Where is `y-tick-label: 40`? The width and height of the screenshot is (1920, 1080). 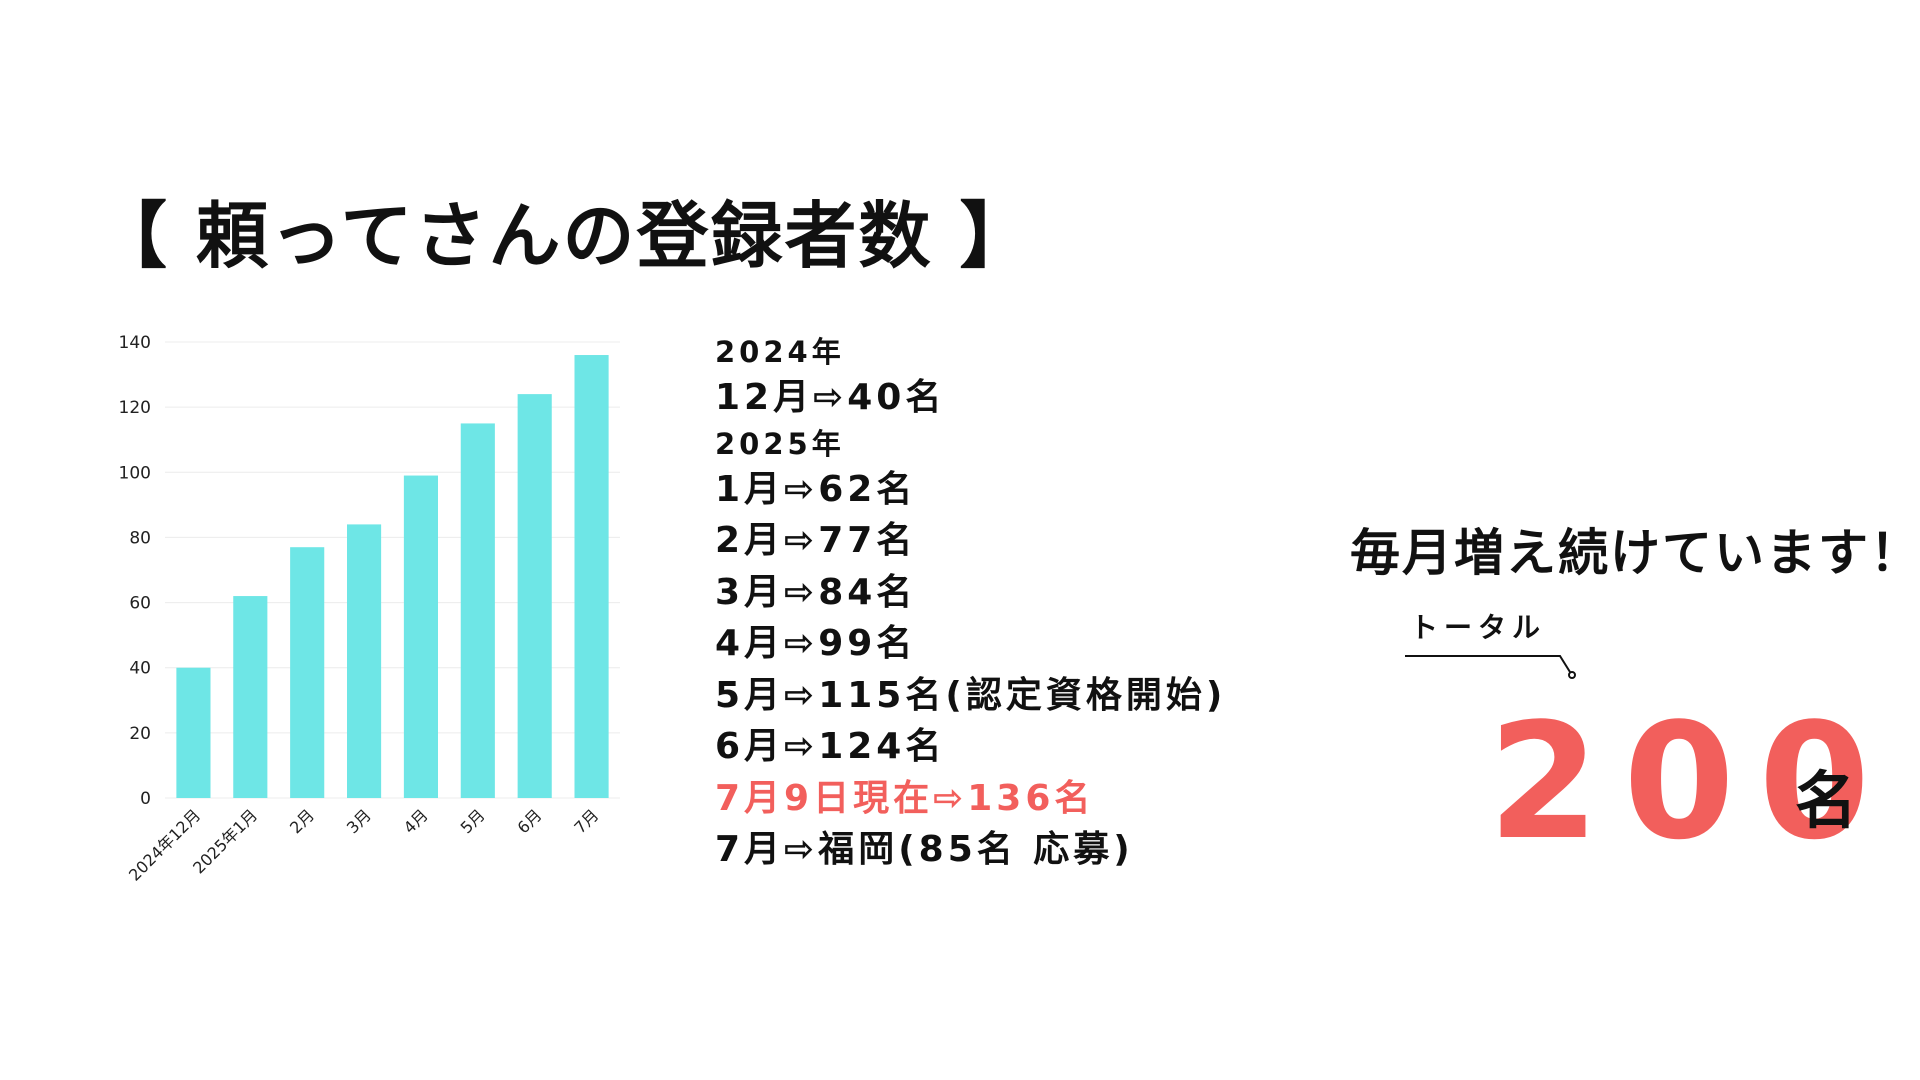
y-tick-label: 40 is located at coordinates (140, 669).